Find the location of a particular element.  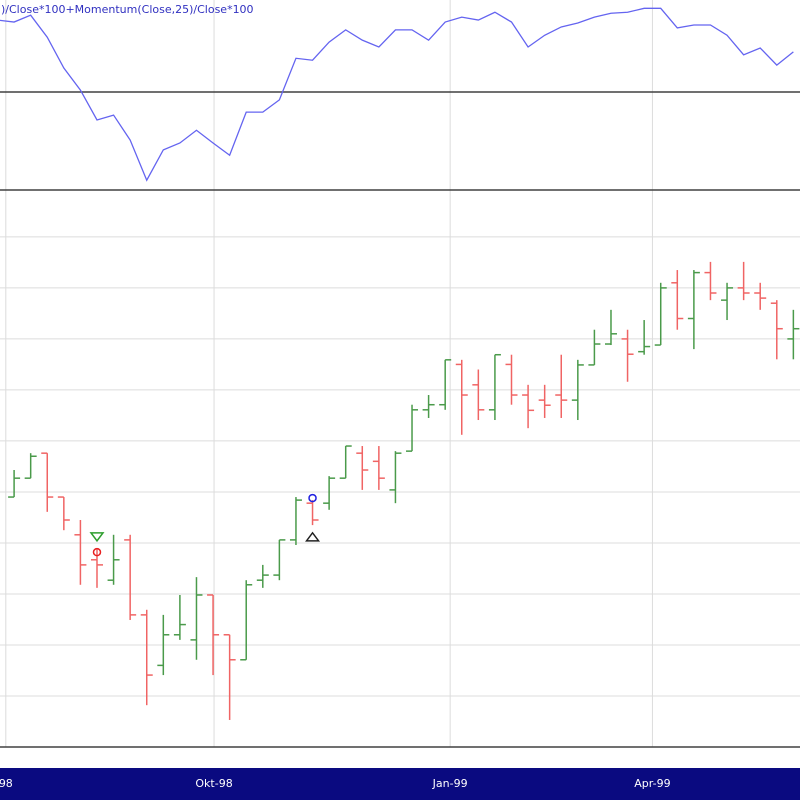

date-bar is located at coordinates (400, 784).